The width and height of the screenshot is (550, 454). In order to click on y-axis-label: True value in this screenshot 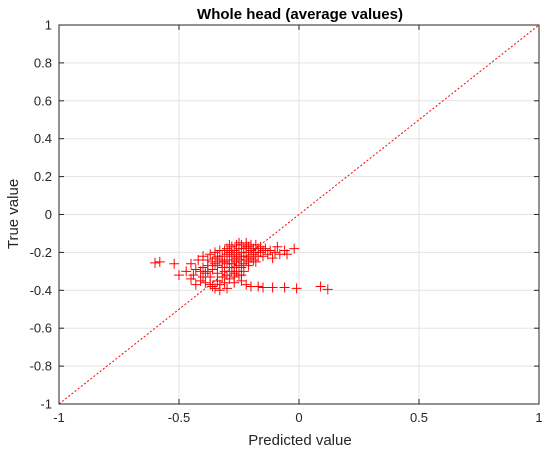, I will do `click(13, 214)`.